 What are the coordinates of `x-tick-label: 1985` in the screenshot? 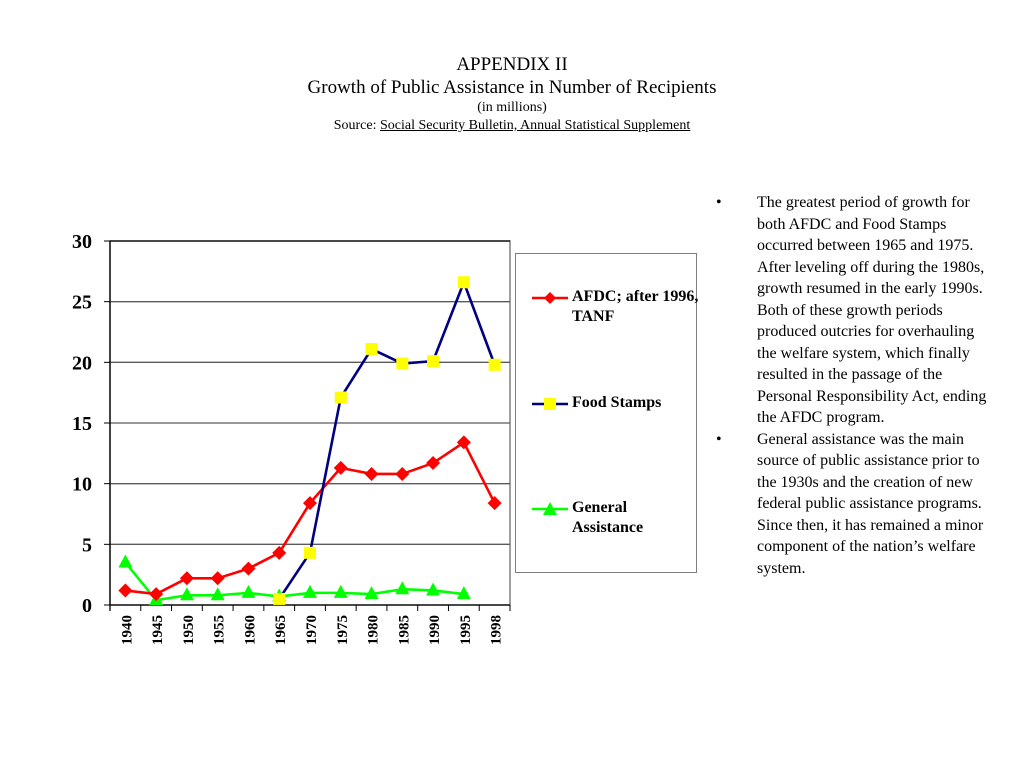 It's located at (404, 630).